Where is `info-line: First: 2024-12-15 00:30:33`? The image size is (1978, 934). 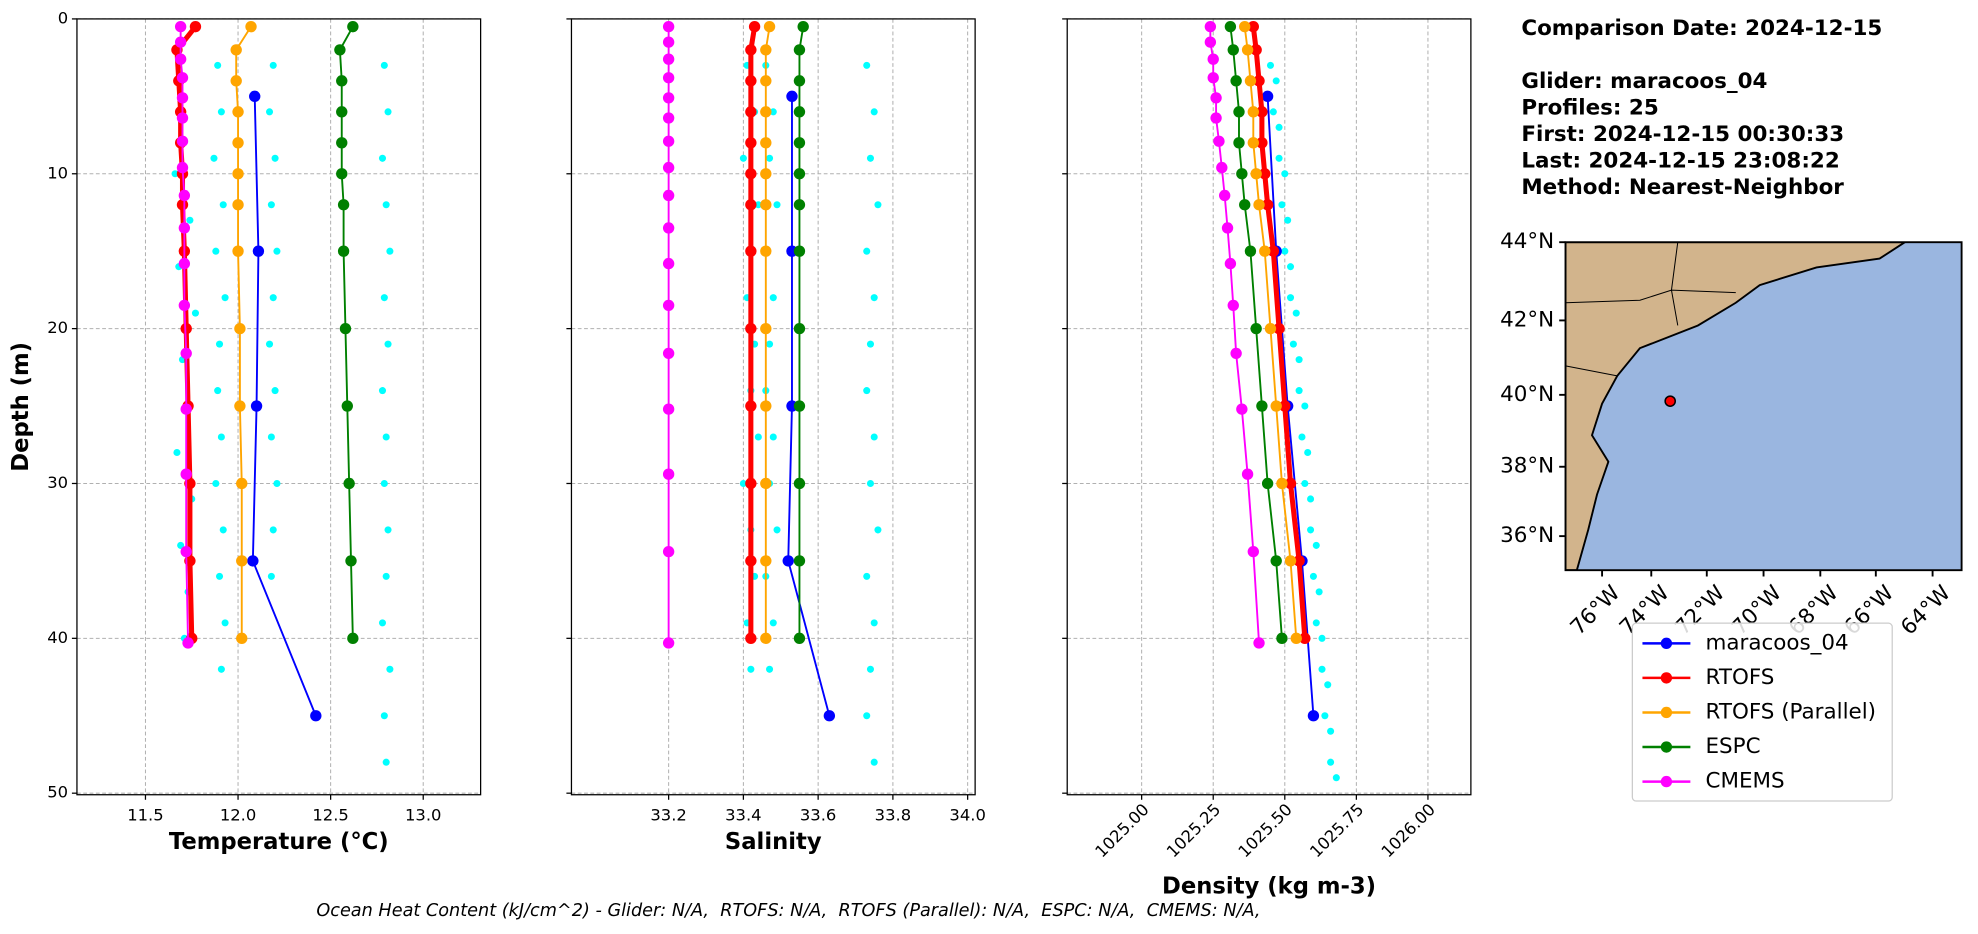 info-line: First: 2024-12-15 00:30:33 is located at coordinates (1682, 134).